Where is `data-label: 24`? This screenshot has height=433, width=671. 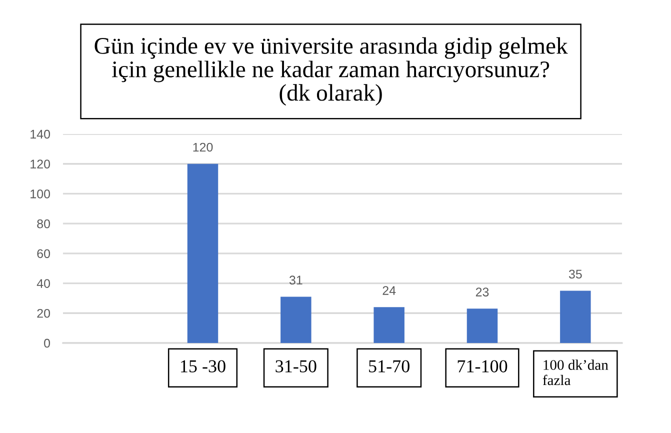
data-label: 24 is located at coordinates (389, 290).